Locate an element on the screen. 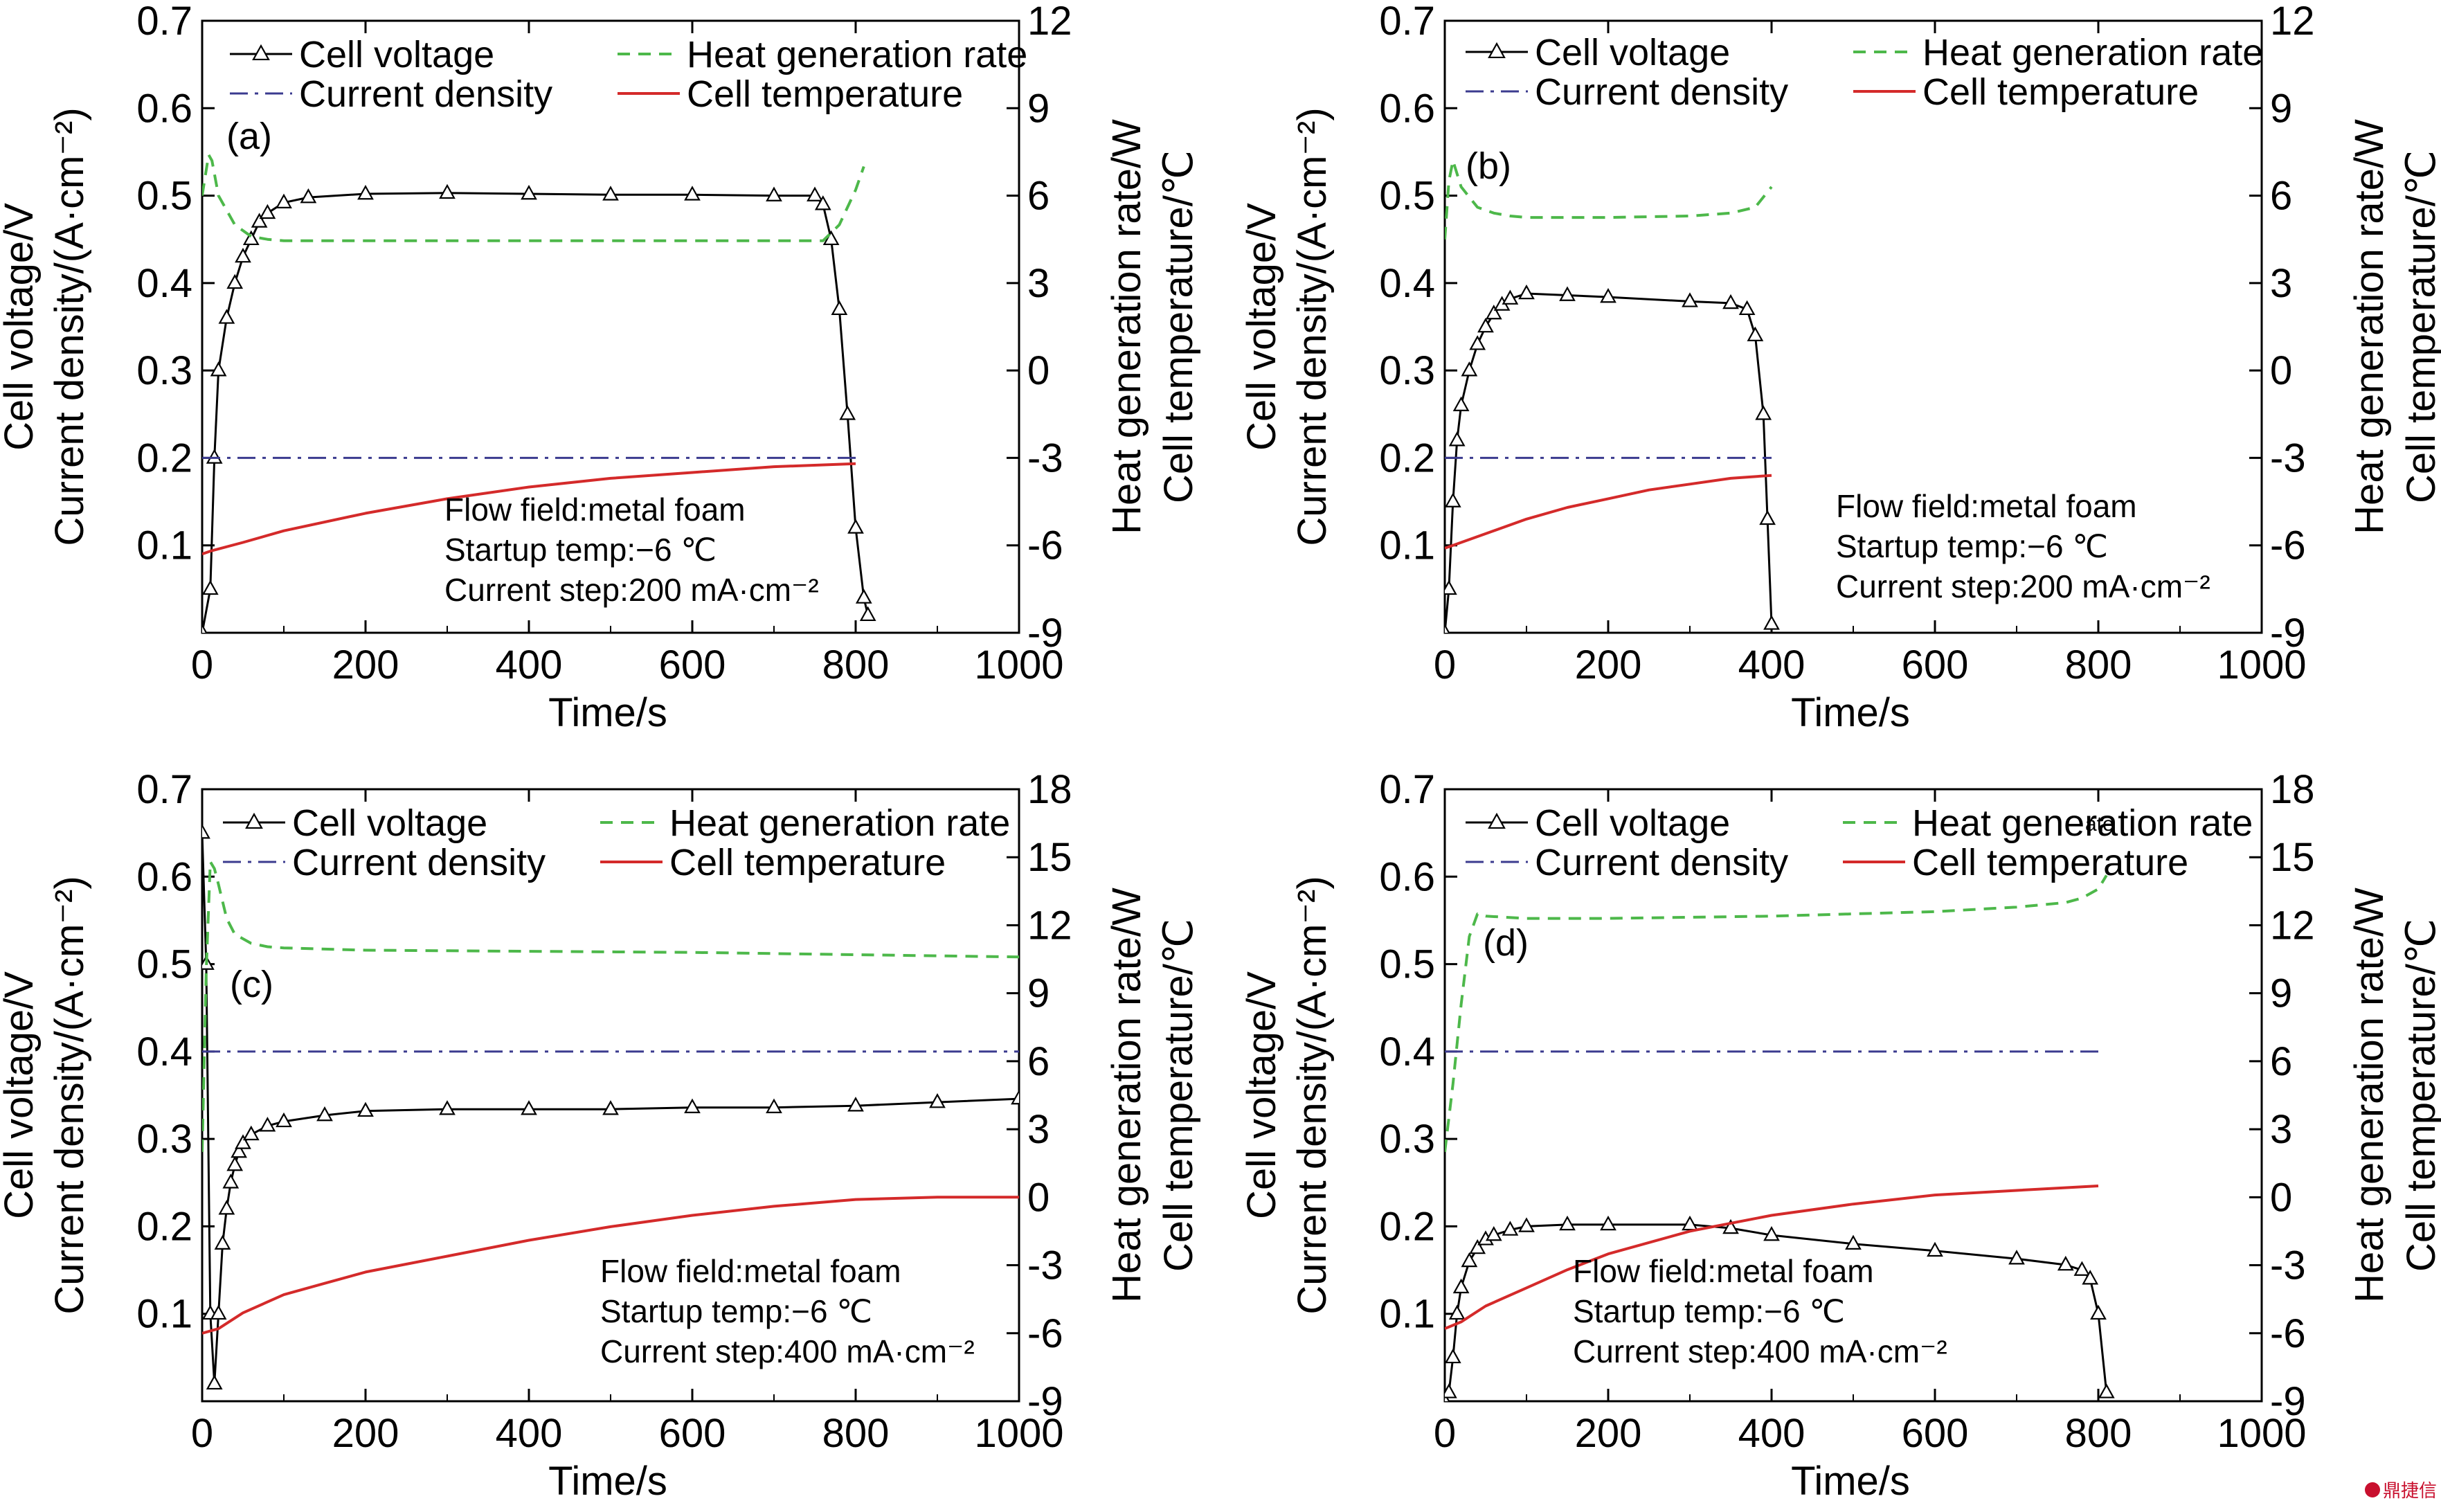 This screenshot has width=2441, height=1512. series-line-voltage is located at coordinates (610, 1109).